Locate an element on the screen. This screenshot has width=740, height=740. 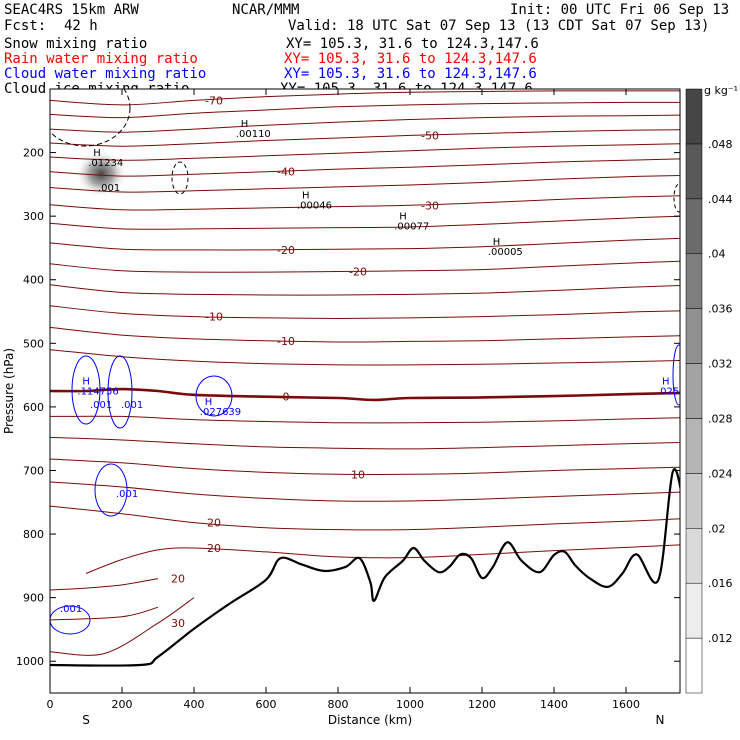
cloud-ice-max-marker: H.00077 is located at coordinates (411, 221).